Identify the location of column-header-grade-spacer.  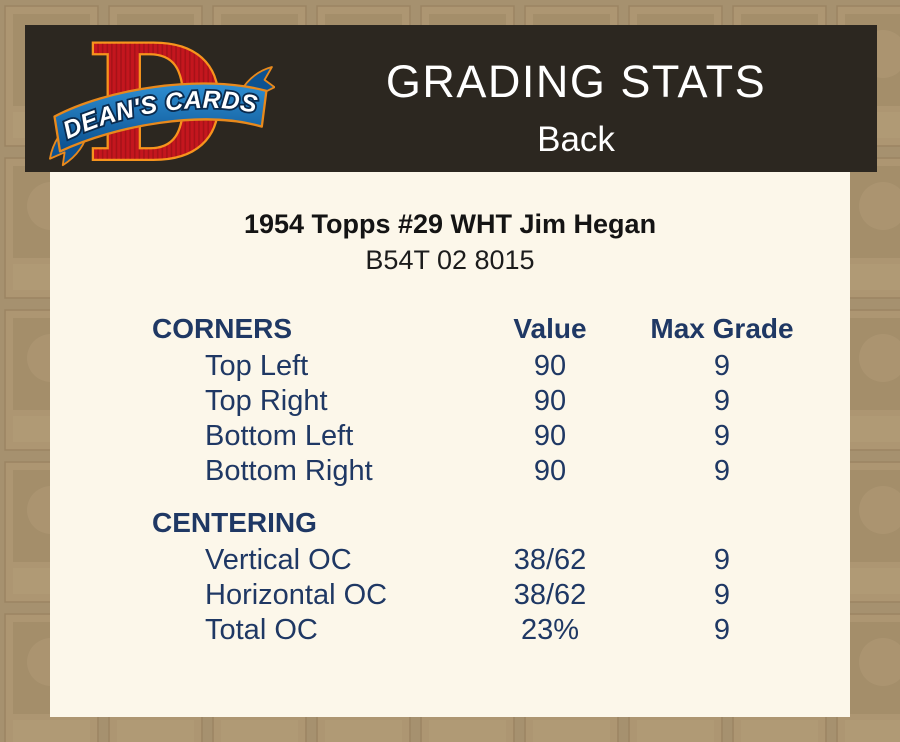
(722, 522).